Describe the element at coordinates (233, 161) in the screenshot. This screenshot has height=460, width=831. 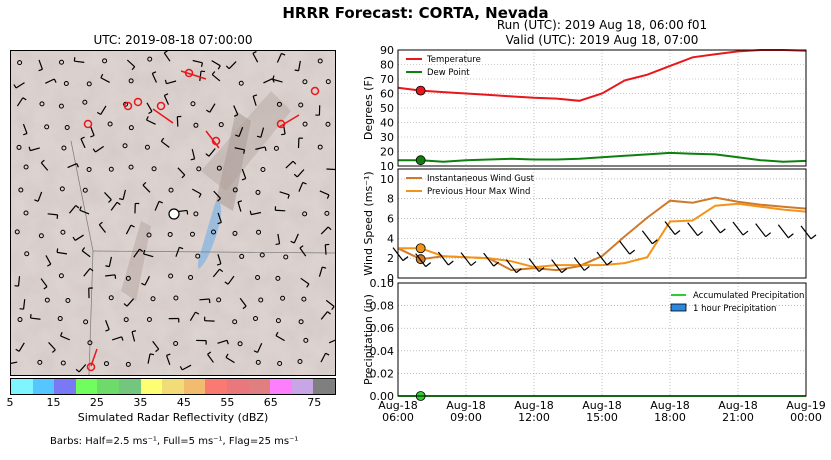
I see `mountain-ridge` at that location.